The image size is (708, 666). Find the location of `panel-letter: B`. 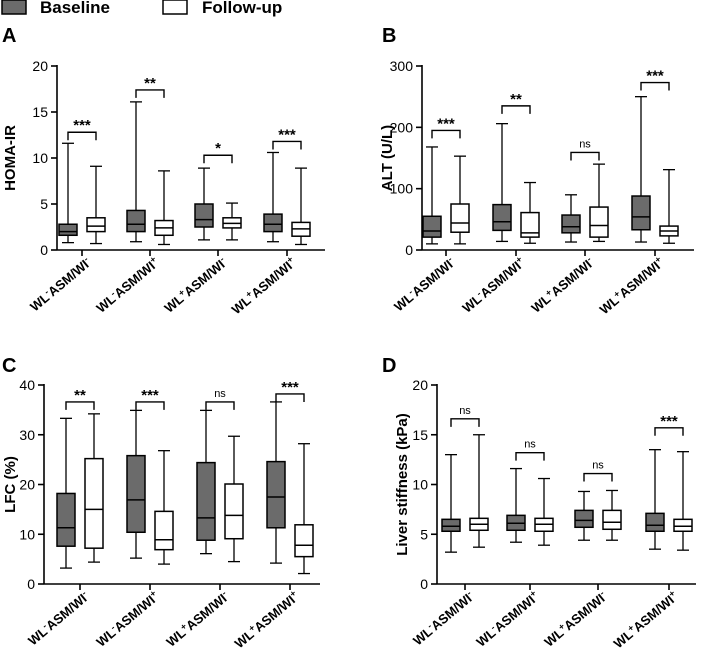

panel-letter: B is located at coordinates (389, 36).